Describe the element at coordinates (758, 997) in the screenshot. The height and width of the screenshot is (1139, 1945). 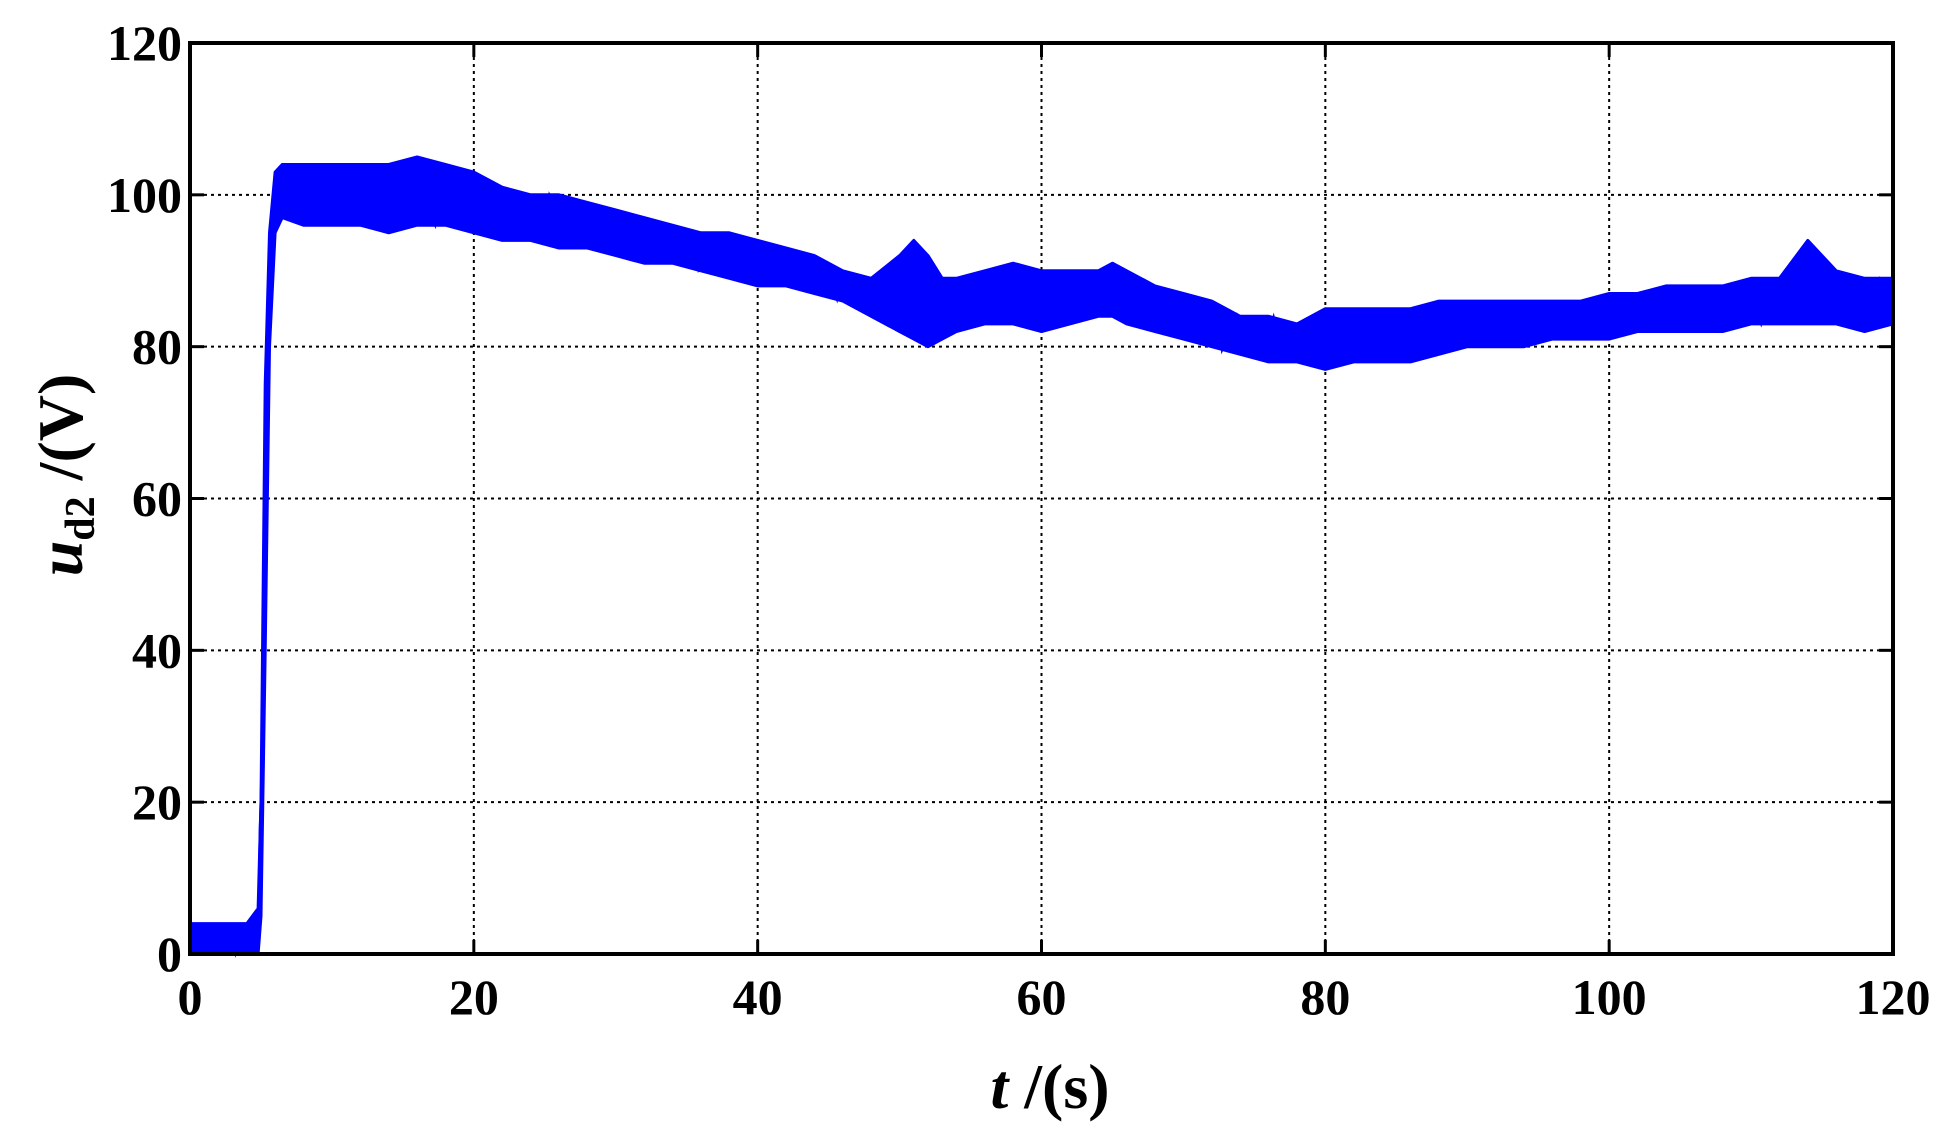
I see `x-tick-label: 40` at that location.